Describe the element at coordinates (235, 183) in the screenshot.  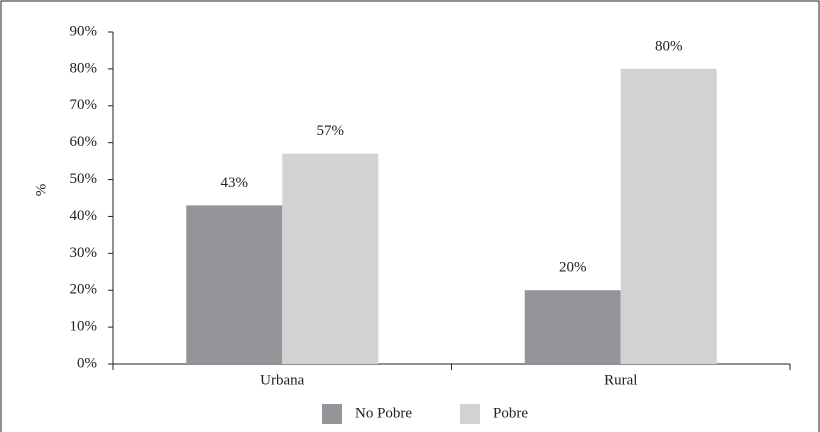
I see `value-label: 43%` at that location.